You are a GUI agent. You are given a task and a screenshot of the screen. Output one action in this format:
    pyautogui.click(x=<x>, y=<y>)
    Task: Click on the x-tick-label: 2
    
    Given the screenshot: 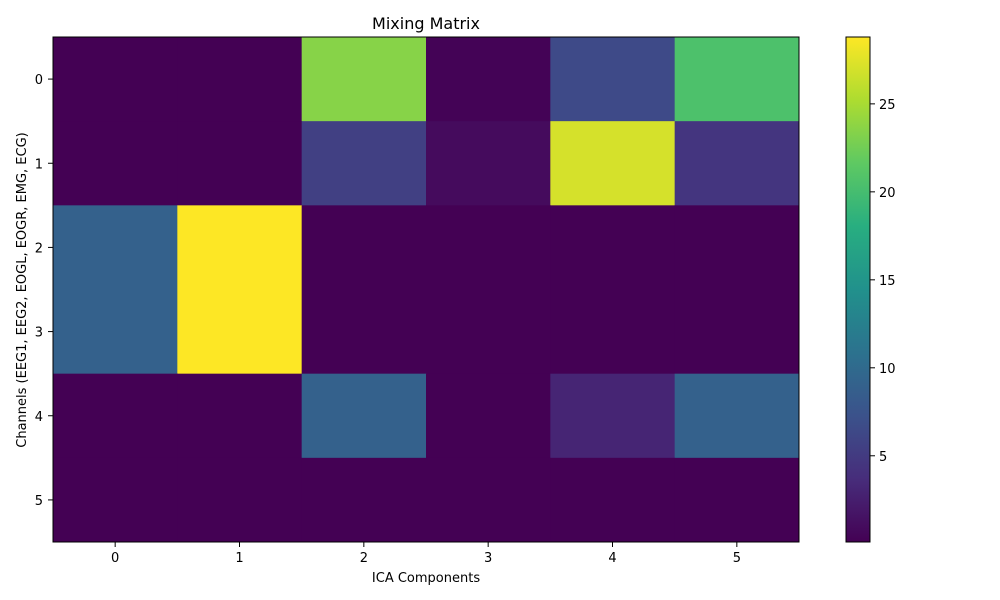 What is the action you would take?
    pyautogui.click(x=364, y=558)
    